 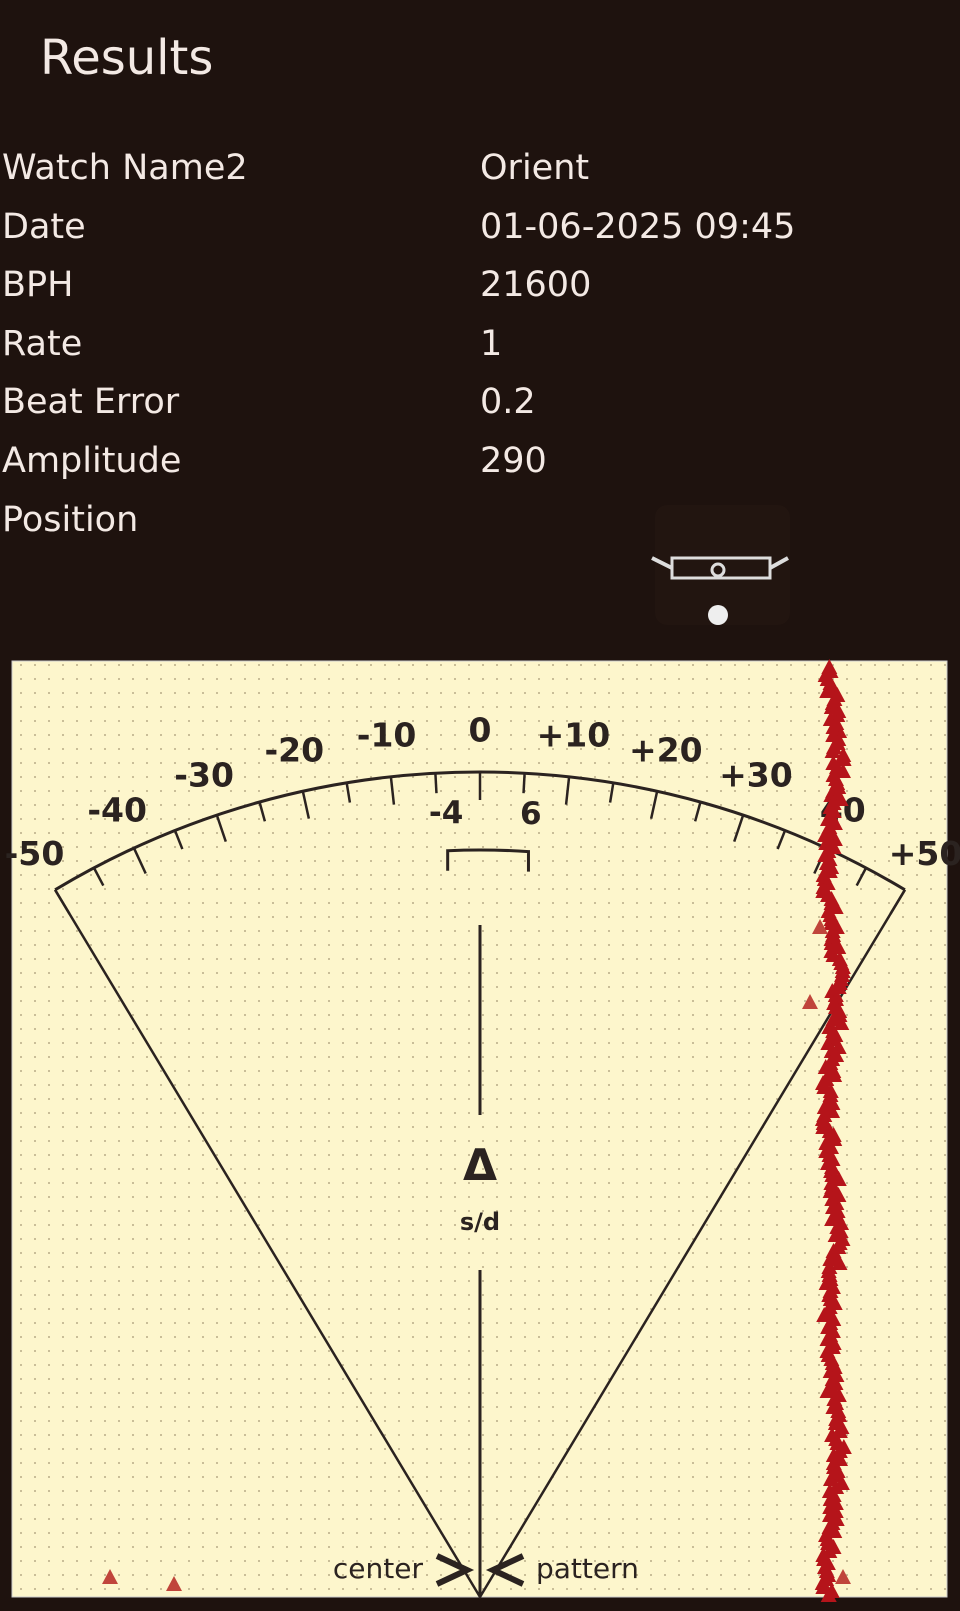 What do you see at coordinates (70, 519) in the screenshot?
I see `row-label: Position` at bounding box center [70, 519].